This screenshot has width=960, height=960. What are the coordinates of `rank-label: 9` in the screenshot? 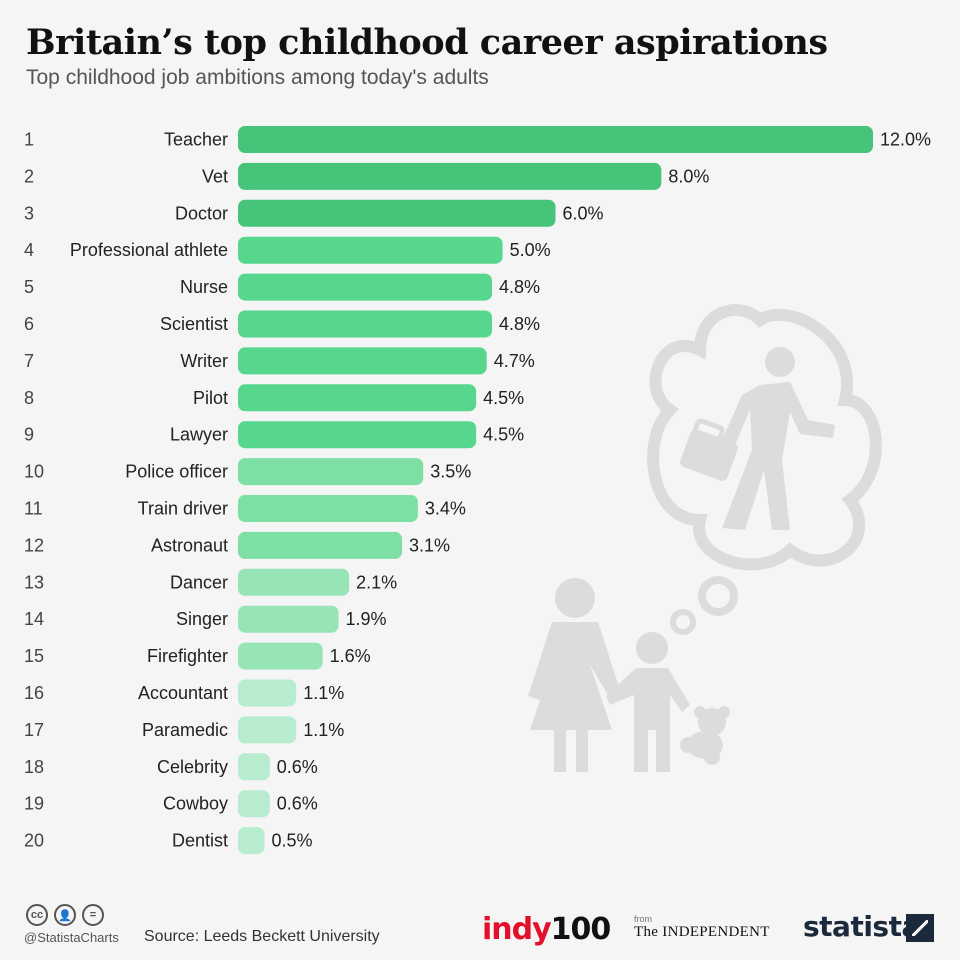 It's located at (29, 435).